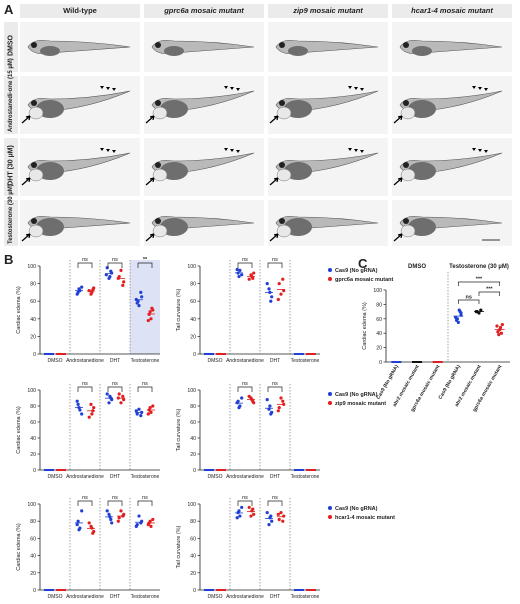 This screenshot has width=520, height=604. I want to click on panel-letter-c: C, so click(363, 263).